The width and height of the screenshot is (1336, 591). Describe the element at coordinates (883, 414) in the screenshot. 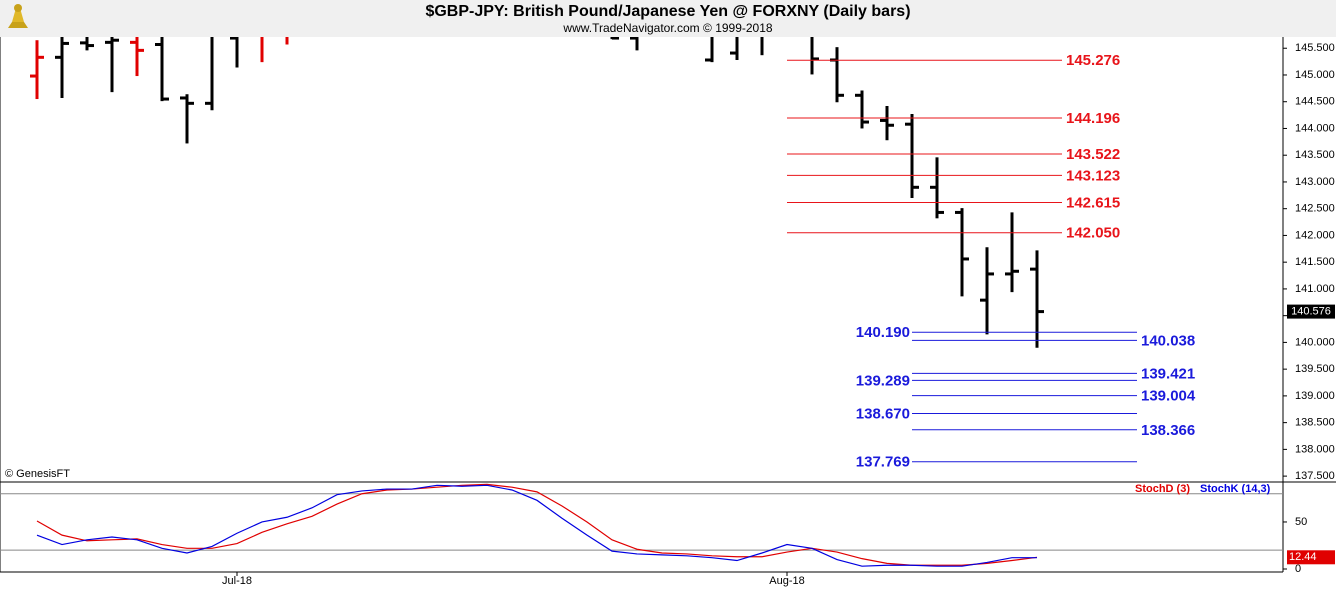

I see `level-label: 138.670` at that location.